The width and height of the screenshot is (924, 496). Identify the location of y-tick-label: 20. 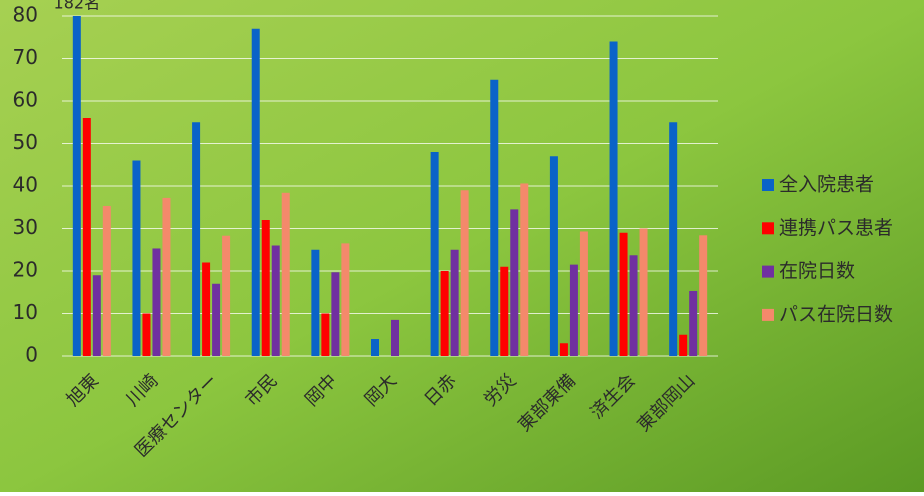
(25, 270).